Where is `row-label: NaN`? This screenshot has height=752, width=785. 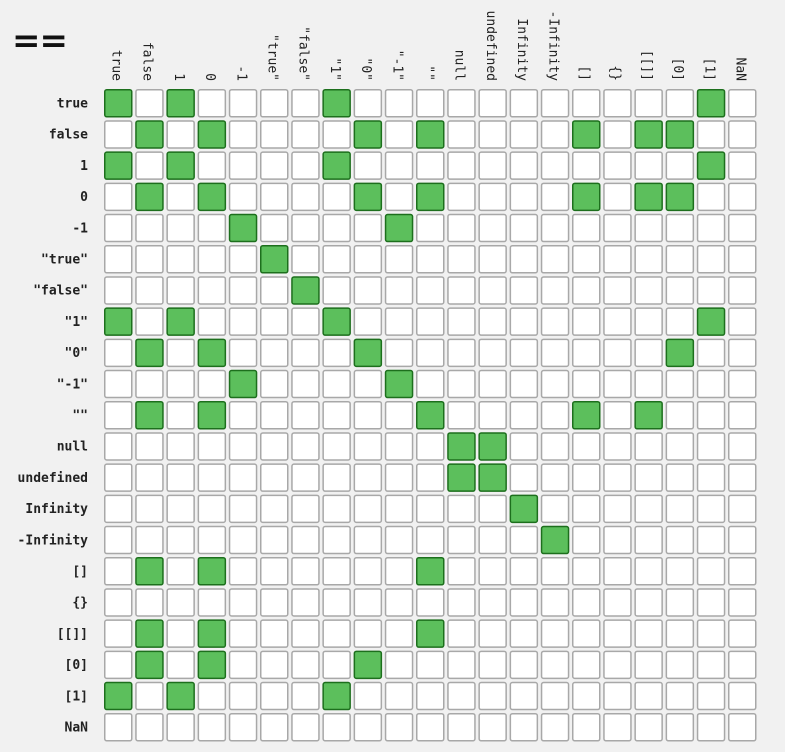 row-label: NaN is located at coordinates (77, 728).